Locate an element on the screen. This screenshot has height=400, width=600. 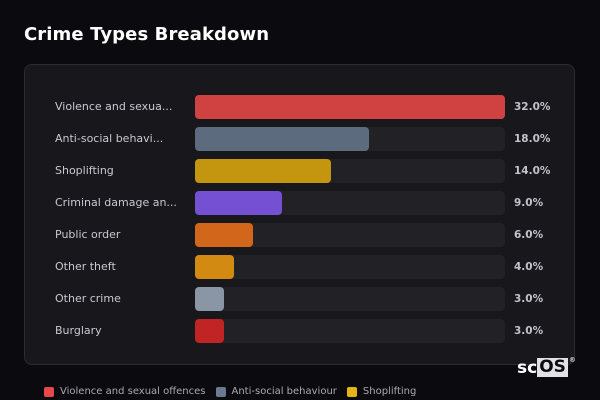
bar-row: Anti-social behavi... 18.0% is located at coordinates (299, 139).